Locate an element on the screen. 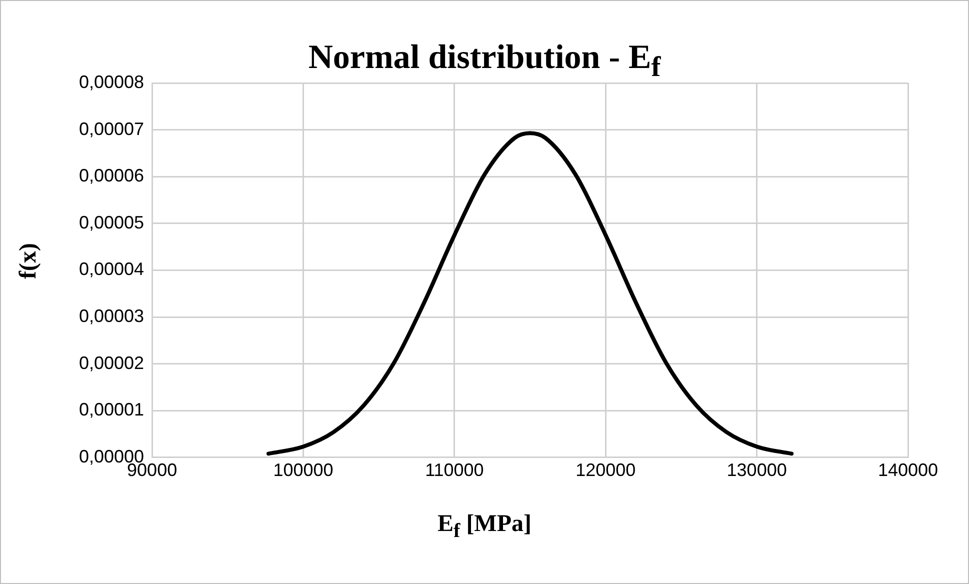 Image resolution: width=969 pixels, height=584 pixels. y-tick-label: 0,00002 is located at coordinates (111, 362).